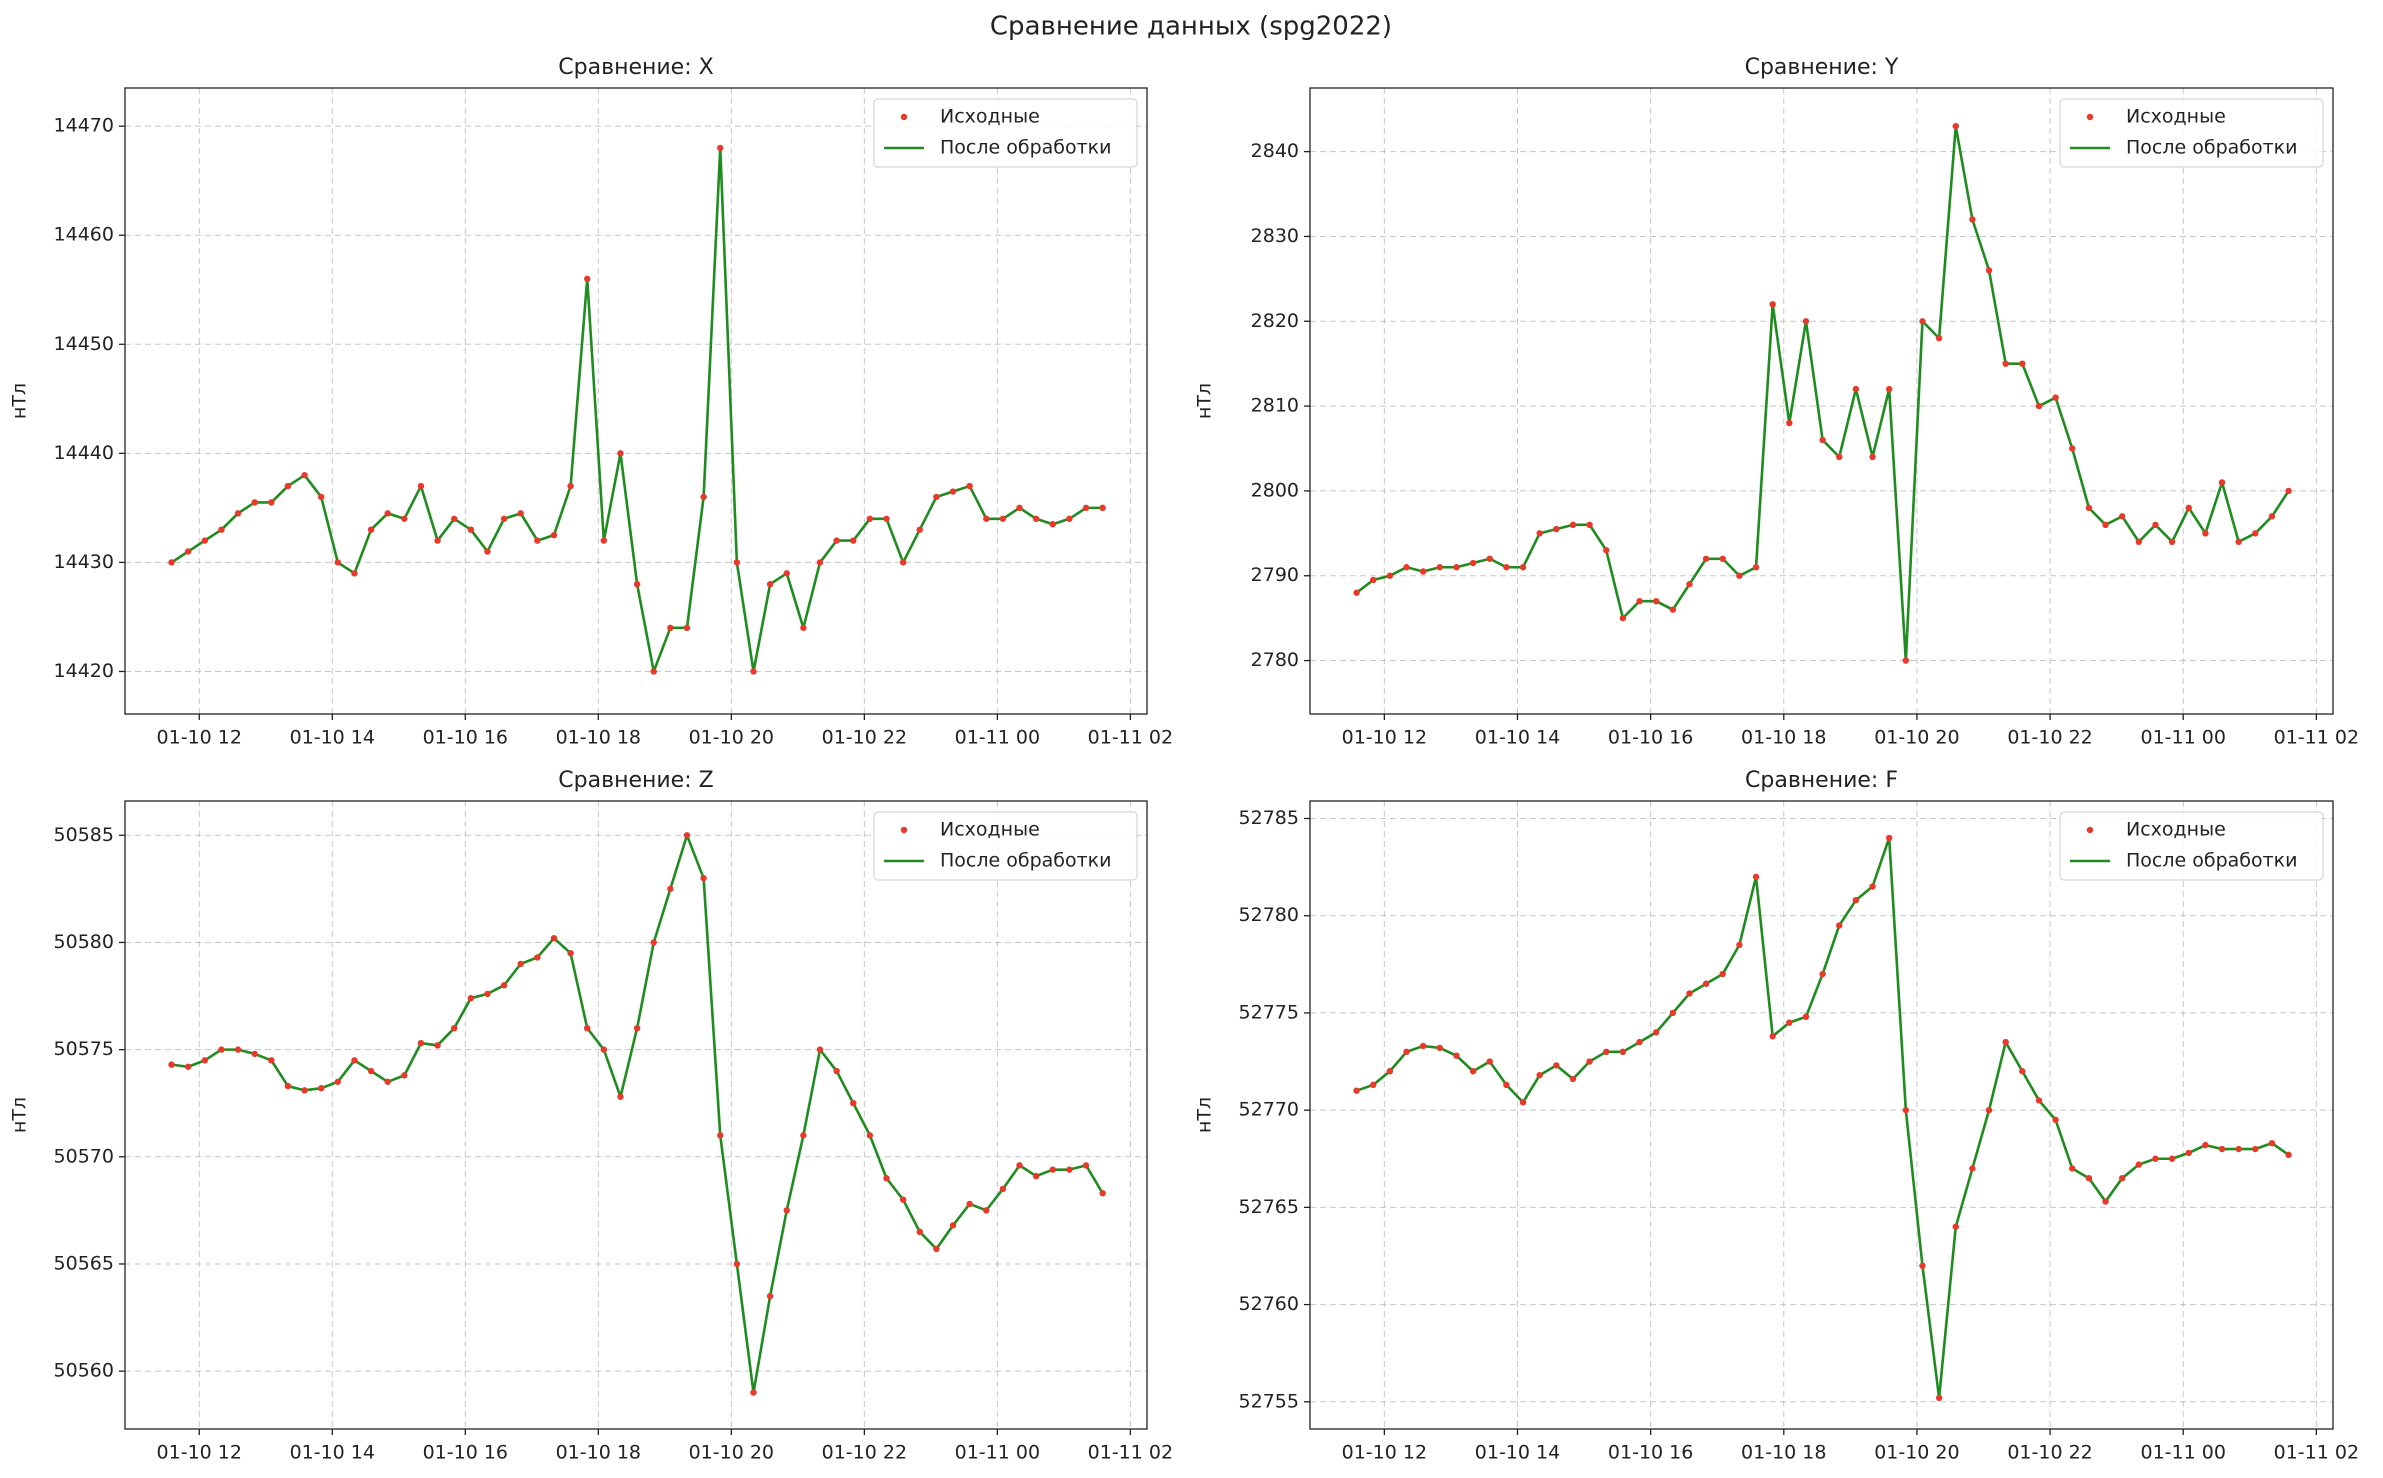  Describe the element at coordinates (1275, 321) in the screenshot. I see `y-tick-label: 2820` at that location.